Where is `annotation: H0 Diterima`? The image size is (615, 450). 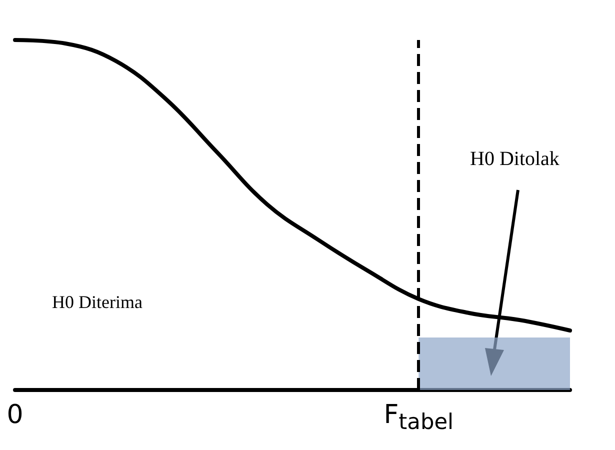
annotation: H0 Diterima is located at coordinates (97, 302).